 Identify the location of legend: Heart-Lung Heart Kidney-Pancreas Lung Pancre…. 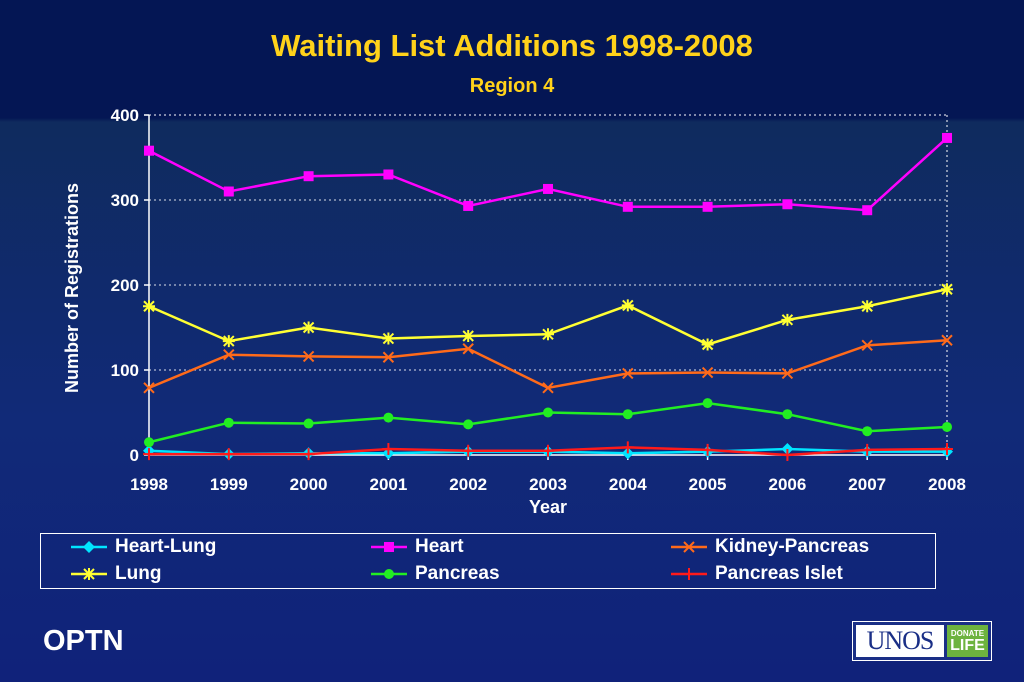
(488, 561).